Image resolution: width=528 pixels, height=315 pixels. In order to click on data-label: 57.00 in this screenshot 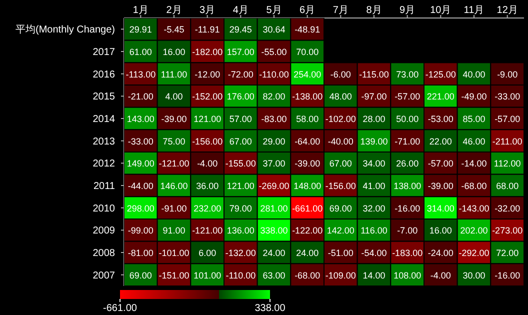, I will do `click(240, 119)`.